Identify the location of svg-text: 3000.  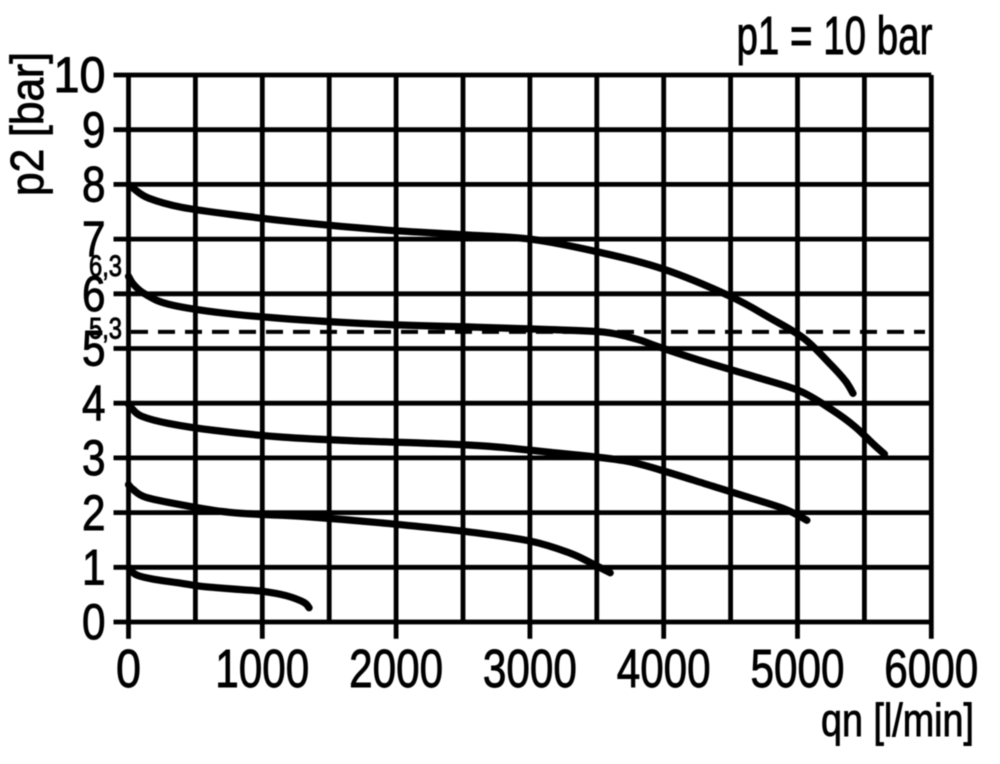
(530, 669).